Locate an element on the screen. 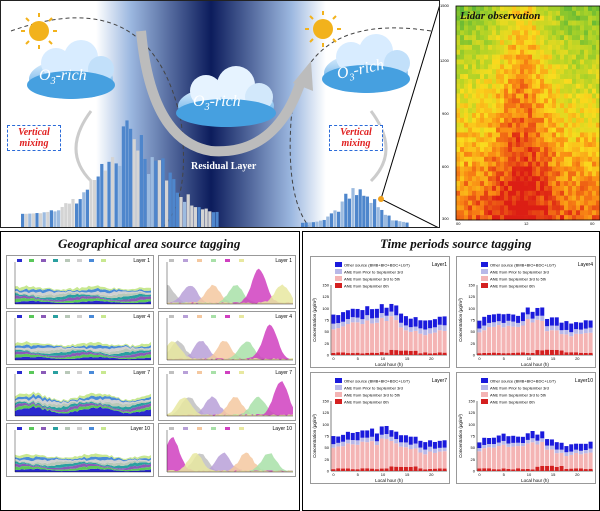 The image size is (600, 511). legend-label: ANE from September 3rd to 5th is located at coordinates (372, 279).